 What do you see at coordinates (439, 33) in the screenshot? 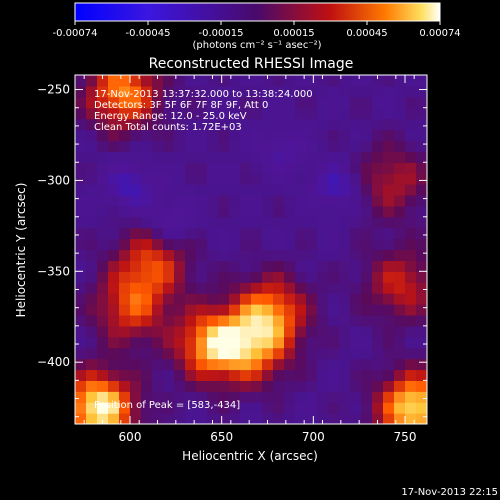
I see `colorbar-tick-label: 0.00074` at bounding box center [439, 33].